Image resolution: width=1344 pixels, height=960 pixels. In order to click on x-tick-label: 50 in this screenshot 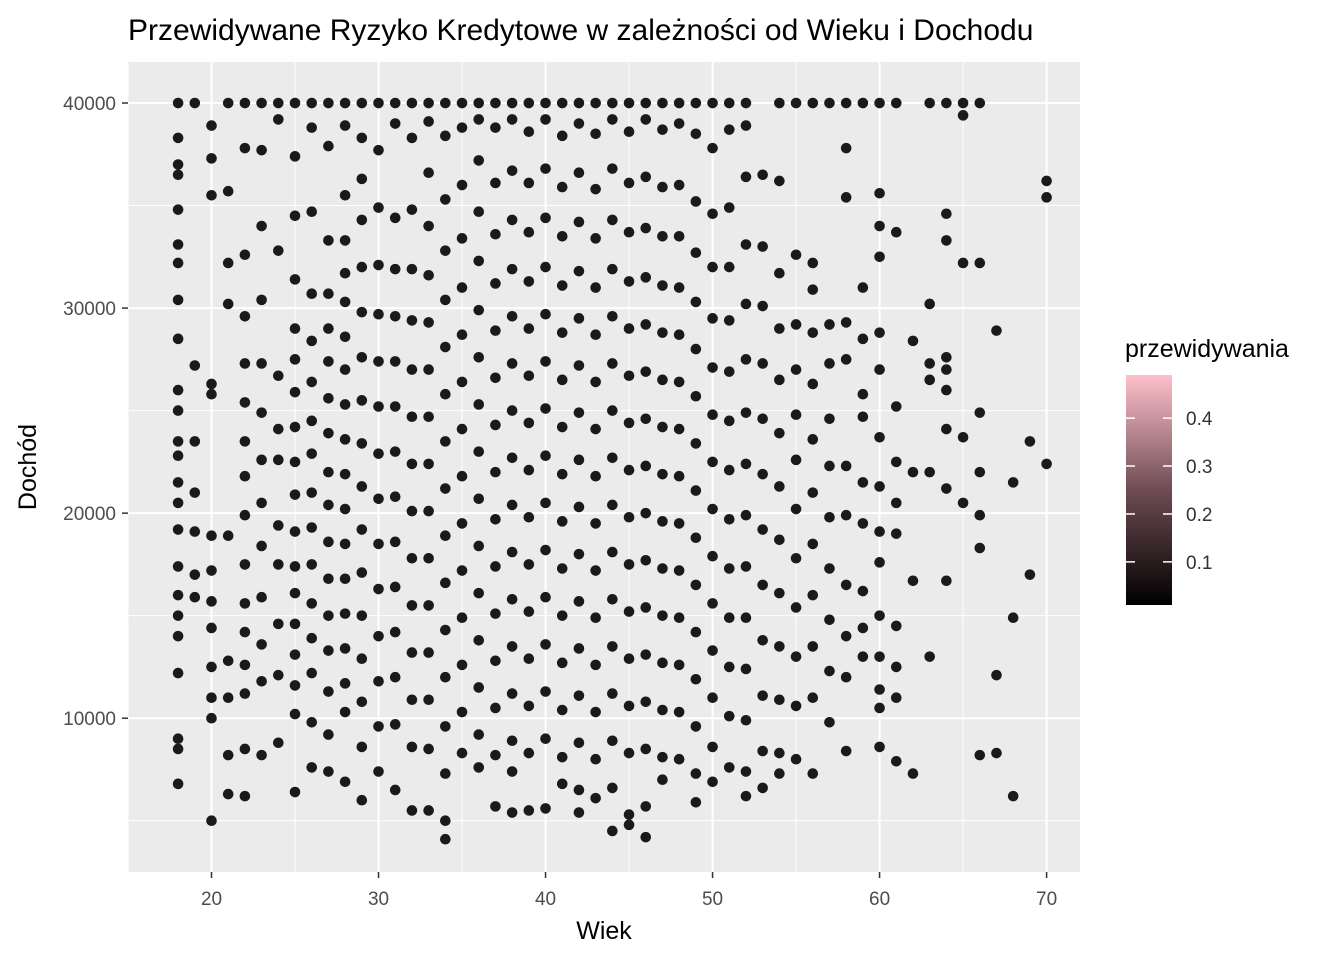, I will do `click(712, 899)`.